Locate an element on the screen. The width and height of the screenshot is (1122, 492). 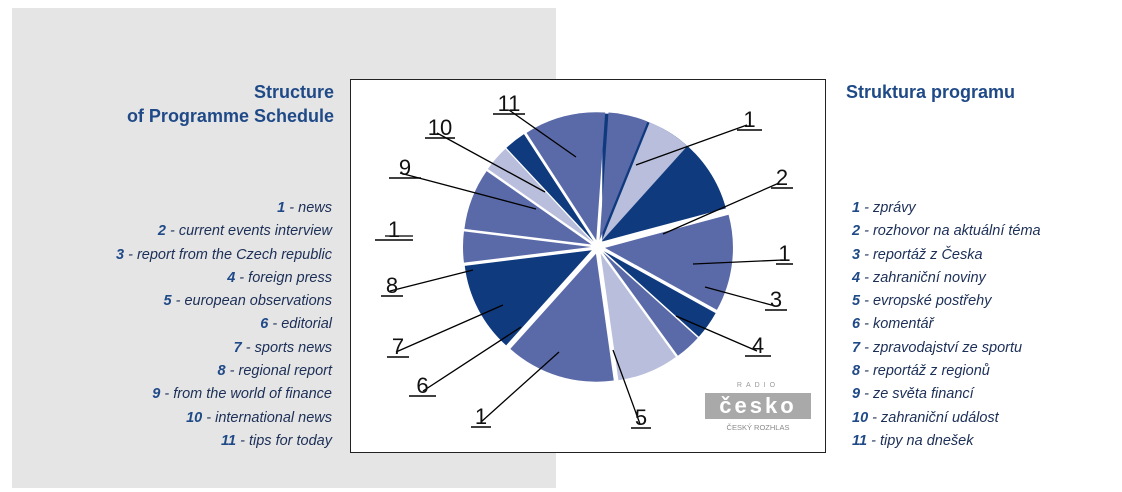
legend-cz-item: 8 - reportáž z regionů is located at coordinates (946, 371).